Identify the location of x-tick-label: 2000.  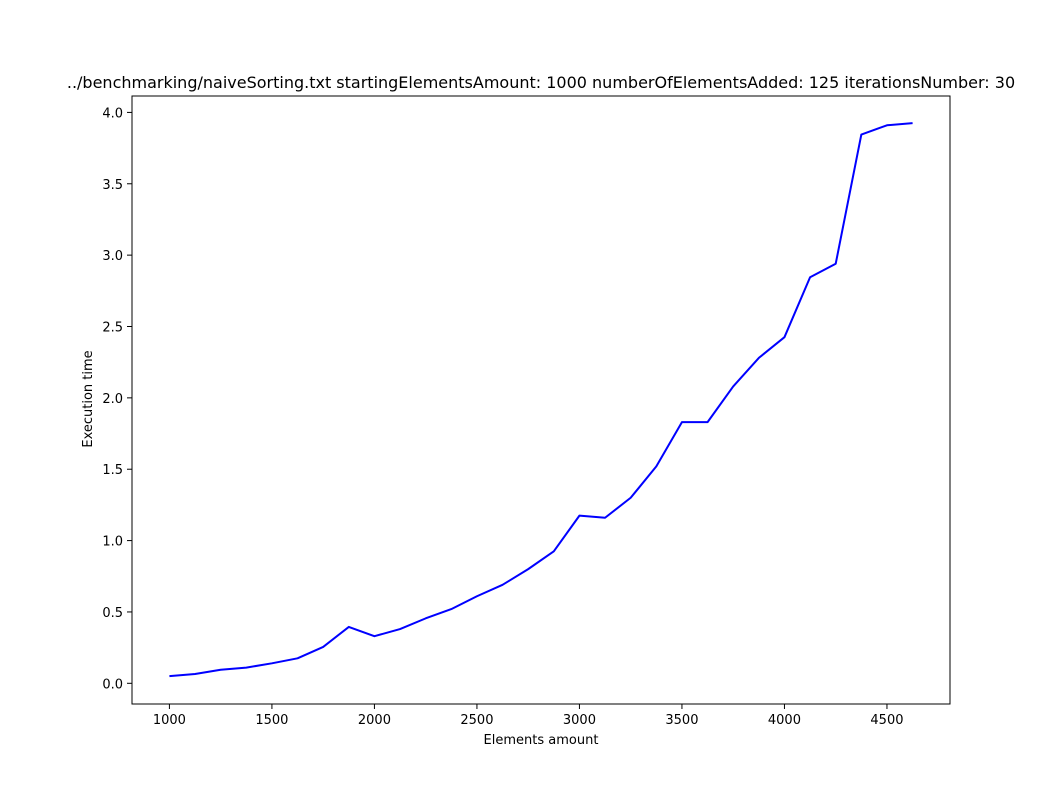
(374, 720).